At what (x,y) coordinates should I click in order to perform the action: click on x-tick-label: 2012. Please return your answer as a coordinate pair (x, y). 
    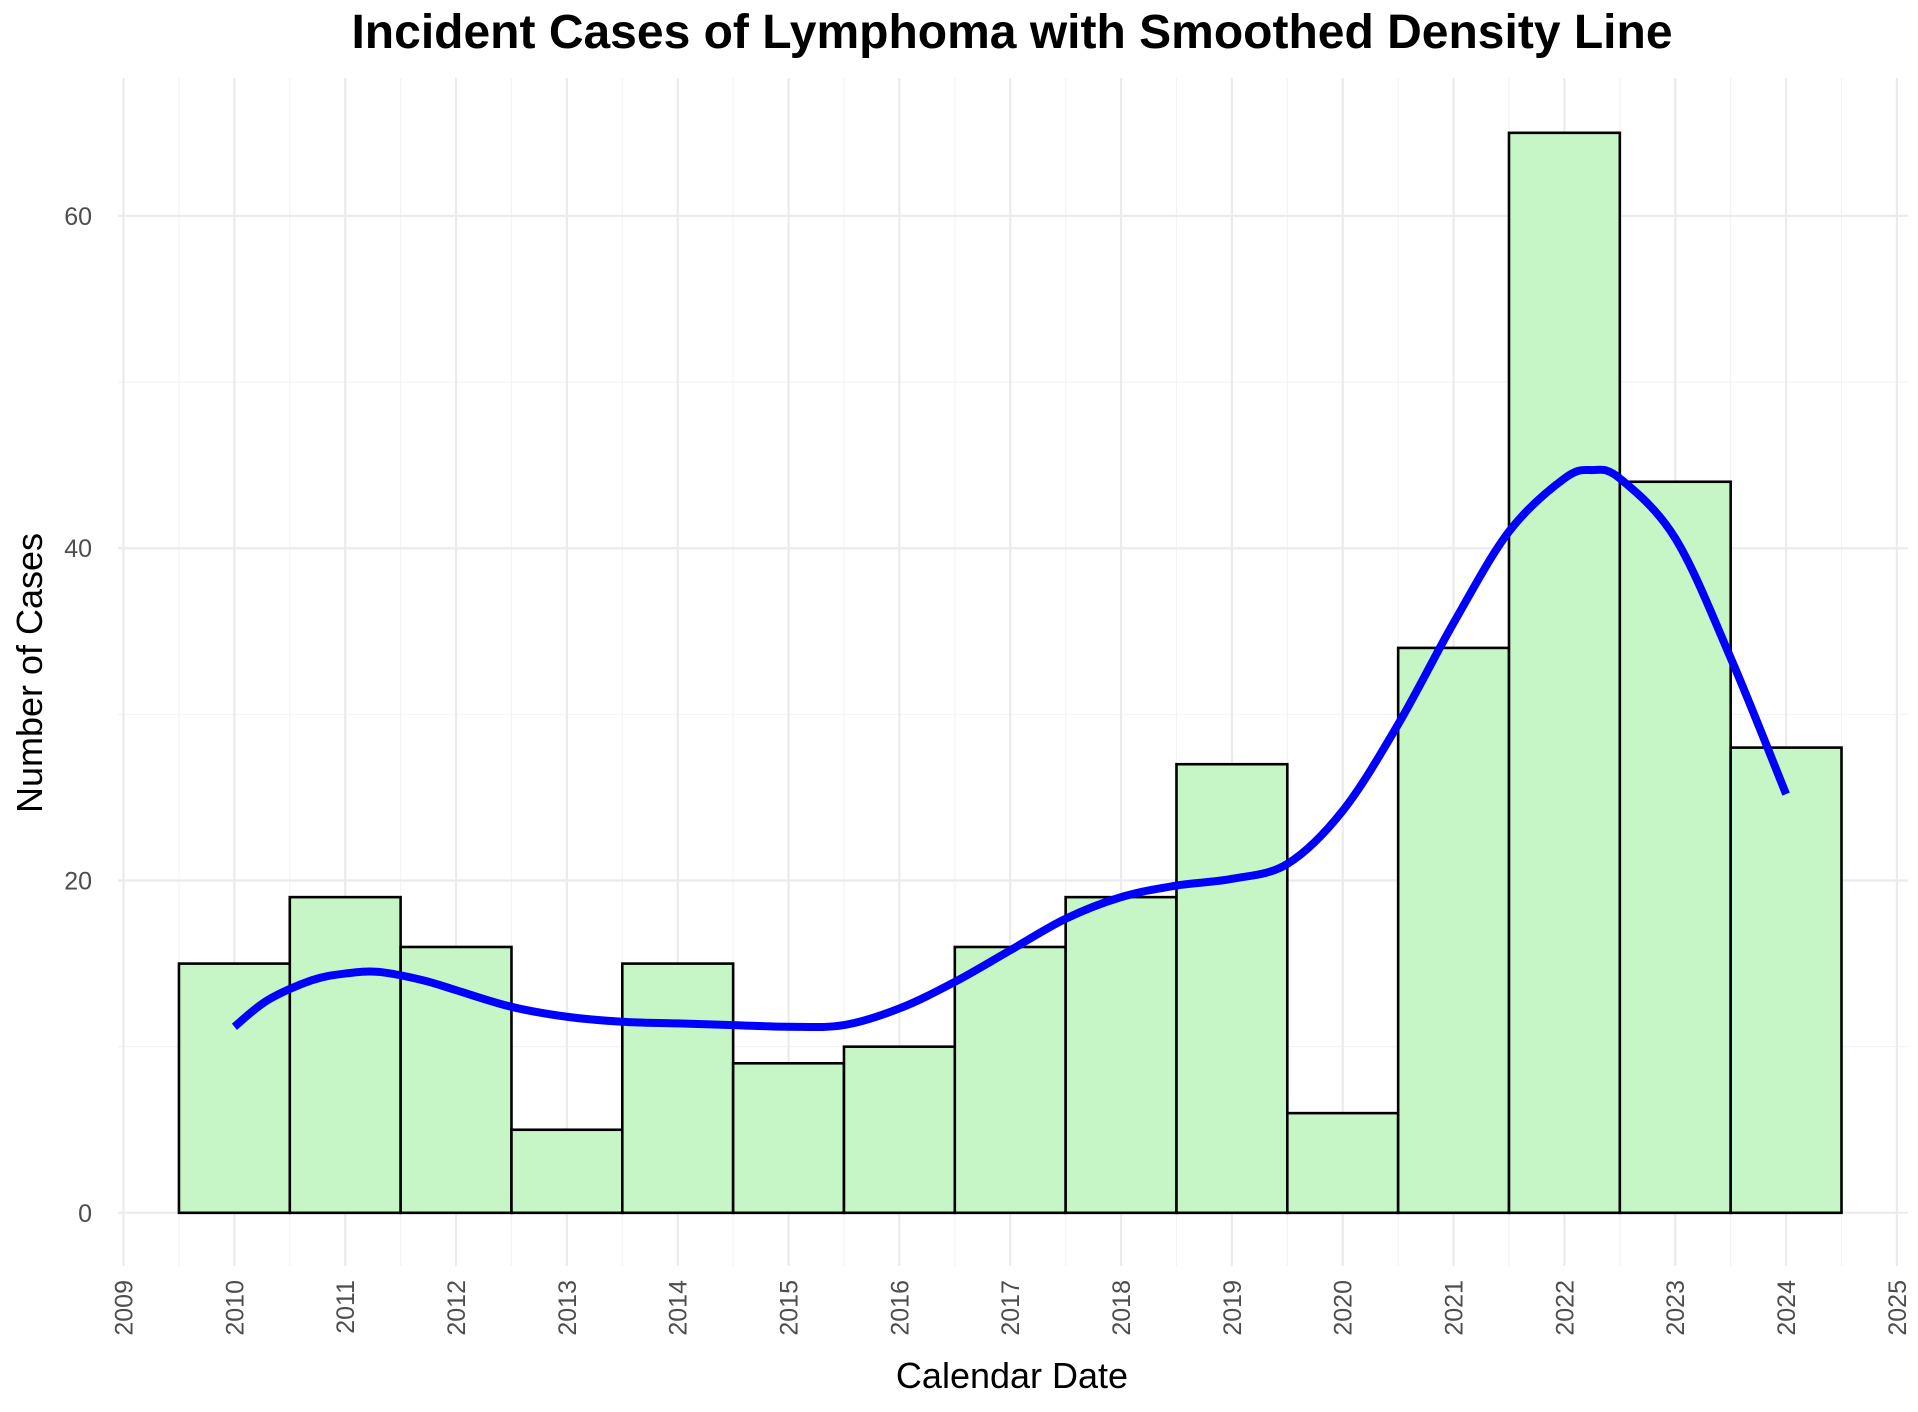
    Looking at the image, I should click on (457, 1308).